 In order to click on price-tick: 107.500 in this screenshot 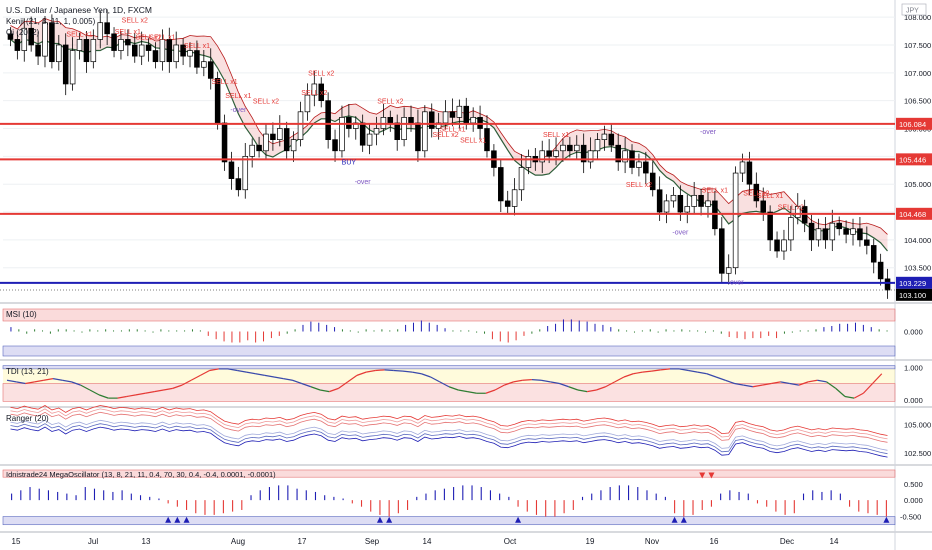, I will do `click(917, 45)`.